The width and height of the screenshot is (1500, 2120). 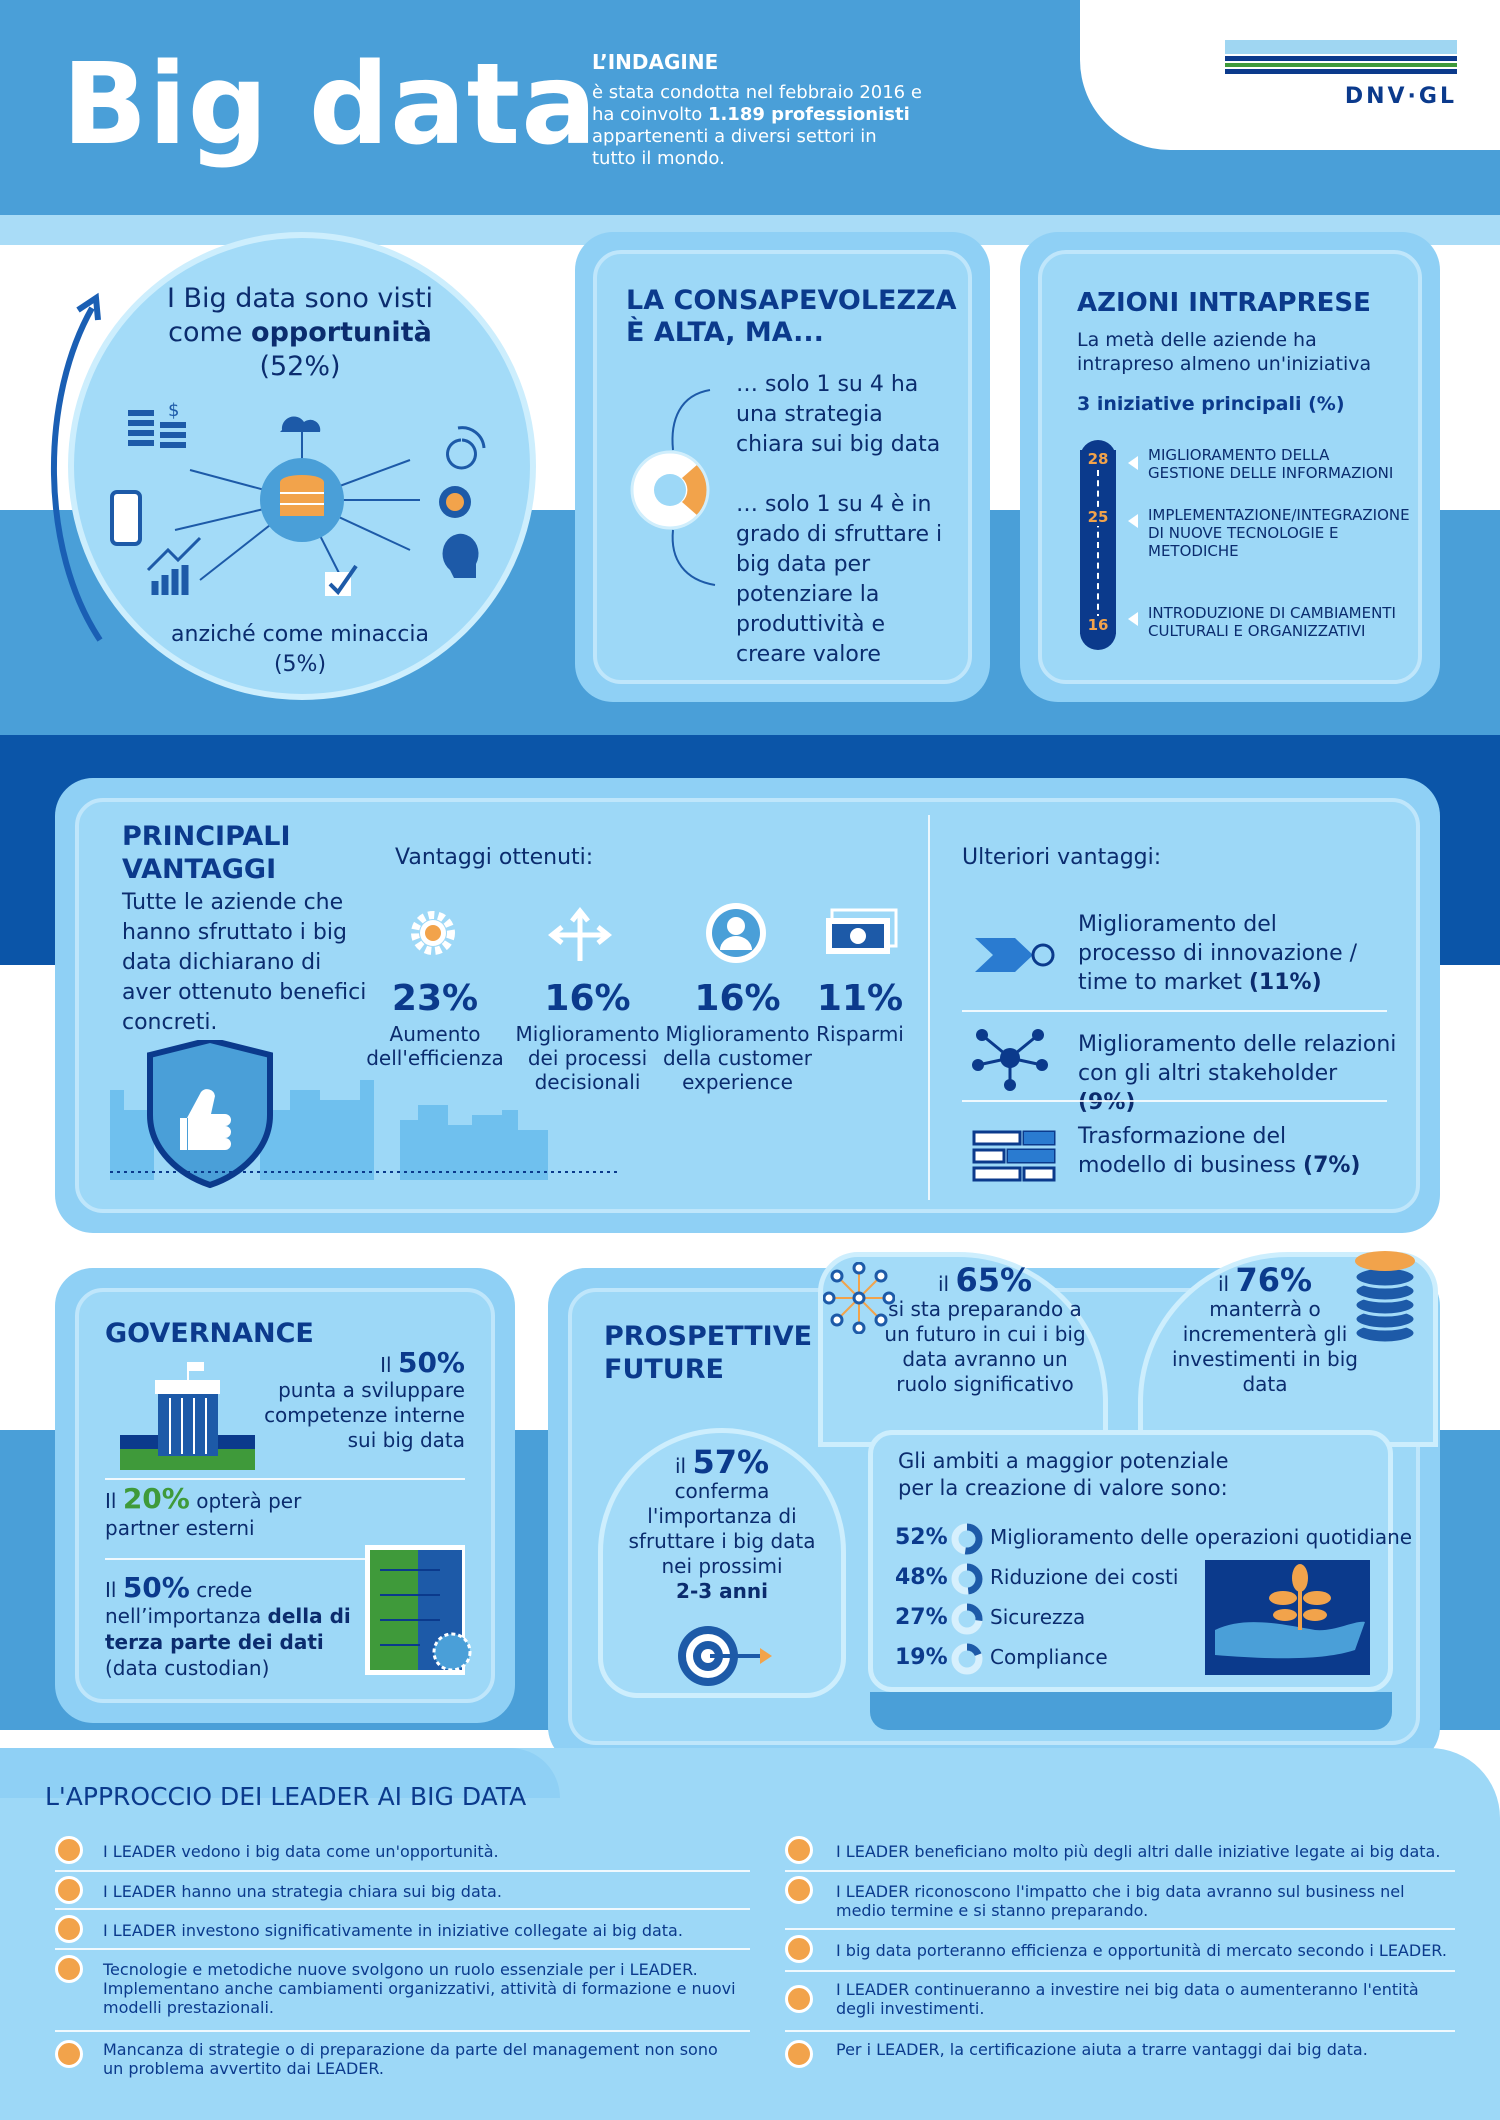 What do you see at coordinates (330, 105) in the screenshot?
I see `page-title: Big data` at bounding box center [330, 105].